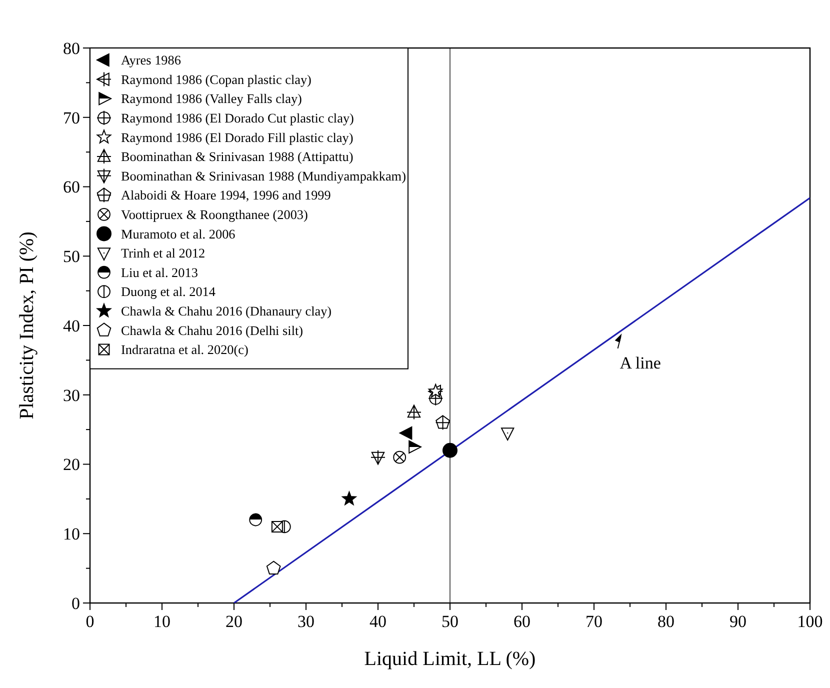 The image size is (830, 688). Describe the element at coordinates (211, 98) in the screenshot. I see `legend-label: Raymond 1986 (Valley Falls clay)` at that location.